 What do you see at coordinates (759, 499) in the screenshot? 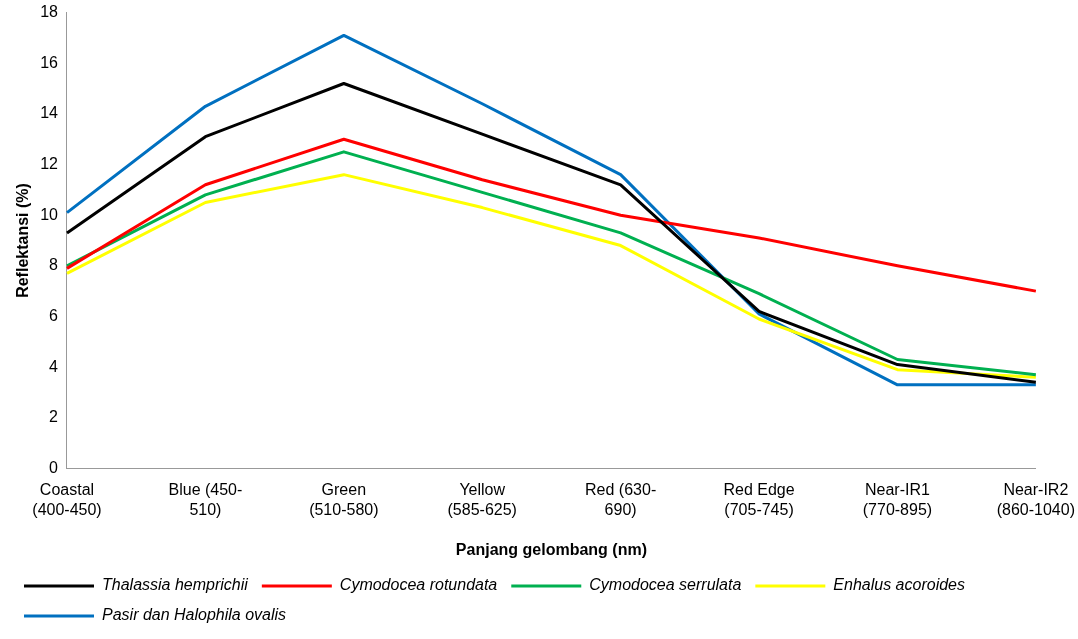
I see `x-tick-label: Red Edge (705-745)` at bounding box center [759, 499].